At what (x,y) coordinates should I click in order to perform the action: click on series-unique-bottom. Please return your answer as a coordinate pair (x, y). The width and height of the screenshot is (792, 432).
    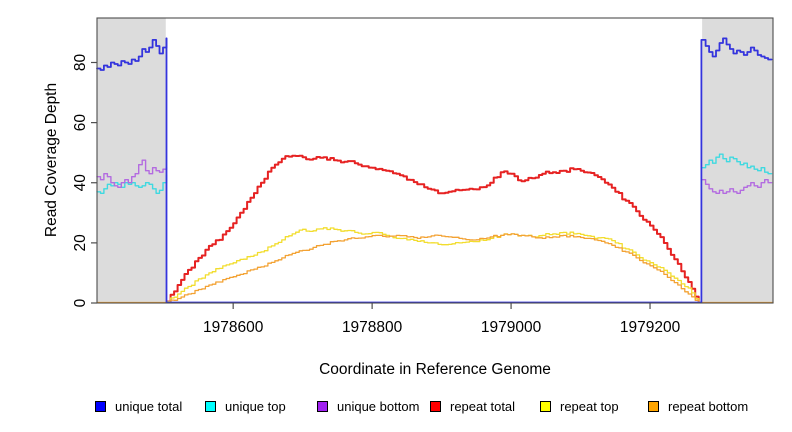
    Looking at the image, I should click on (434, 176).